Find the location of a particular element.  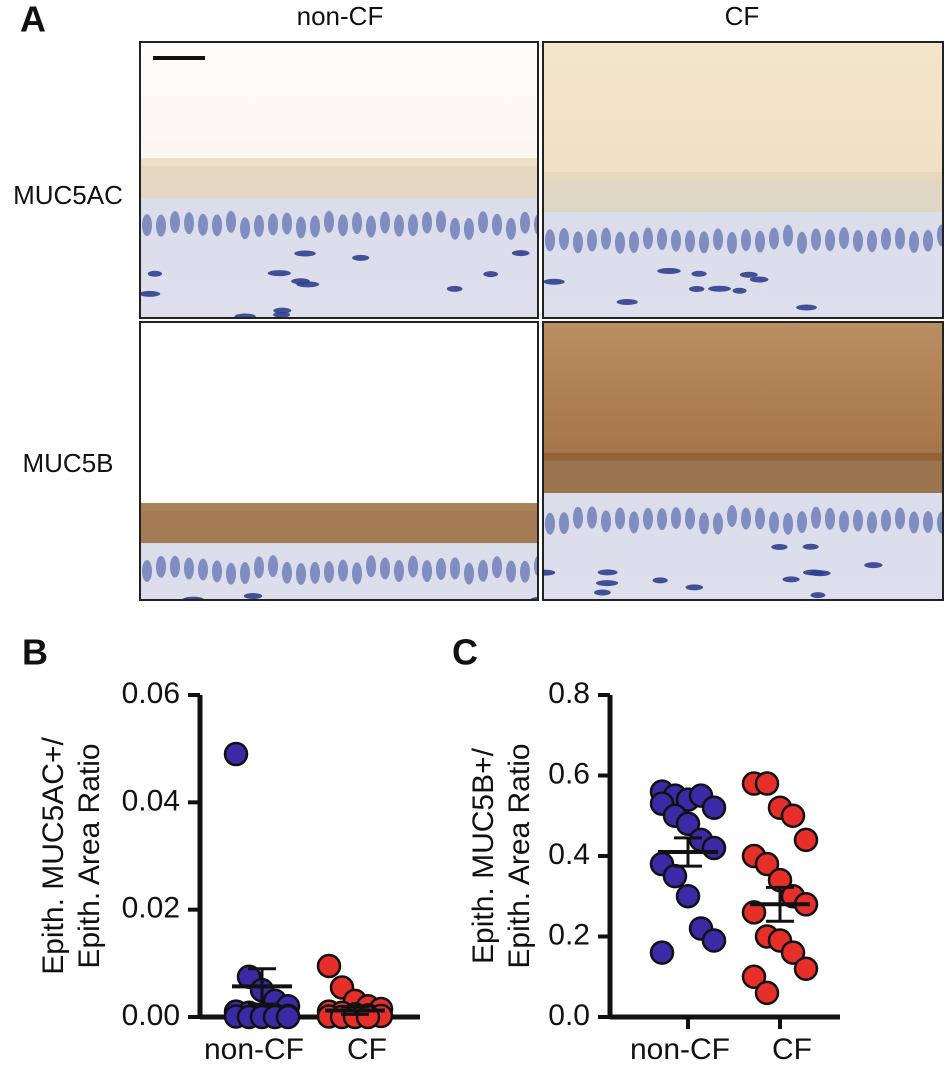

apical-layer is located at coordinates (339, 523).